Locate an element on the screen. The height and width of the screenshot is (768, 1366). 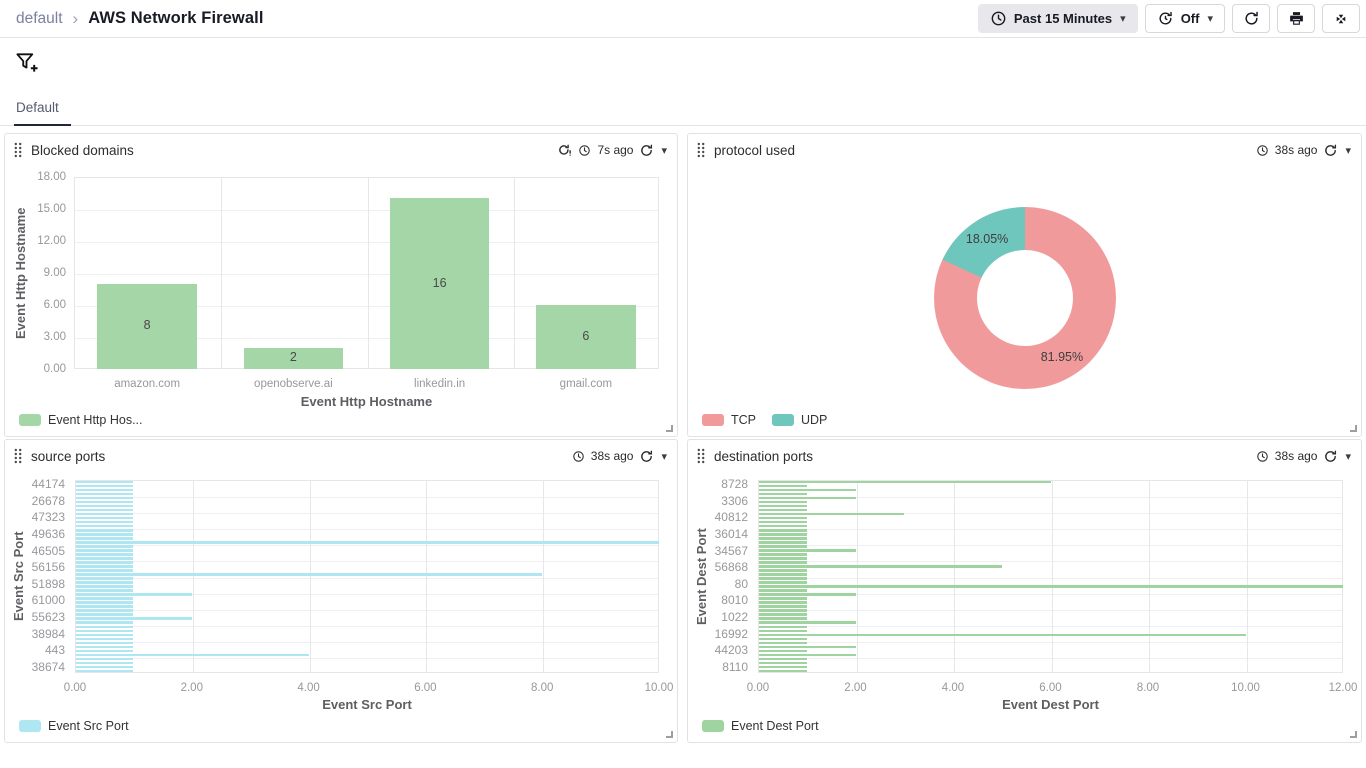
legend-item: TCP is located at coordinates (729, 420).